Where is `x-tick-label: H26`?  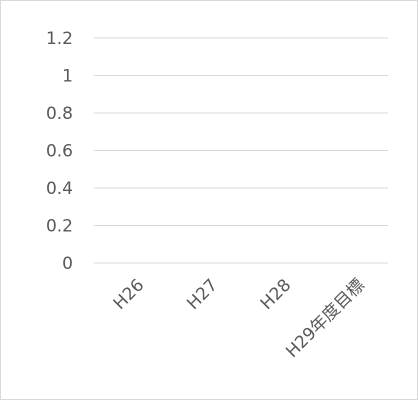 x-tick-label: H26 is located at coordinates (129, 294).